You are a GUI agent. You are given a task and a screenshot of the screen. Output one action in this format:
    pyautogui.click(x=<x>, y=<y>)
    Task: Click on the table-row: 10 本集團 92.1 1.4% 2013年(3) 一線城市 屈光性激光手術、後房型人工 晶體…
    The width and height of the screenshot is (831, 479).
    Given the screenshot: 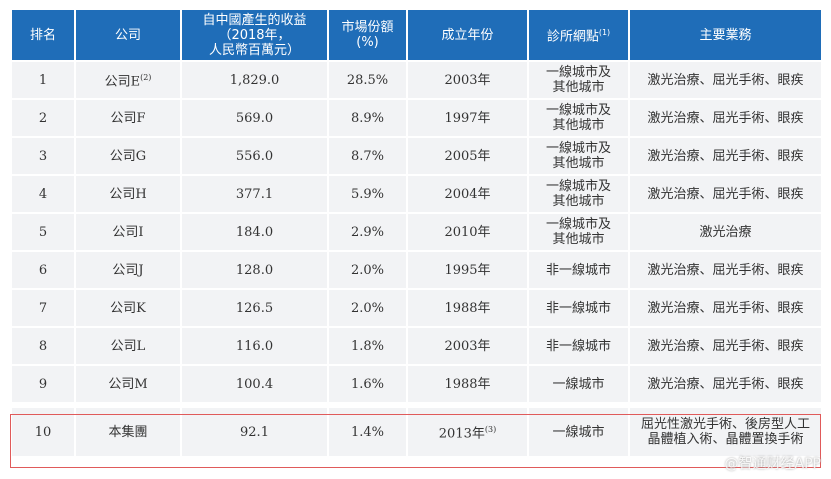 What is the action you would take?
    pyautogui.click(x=416, y=432)
    